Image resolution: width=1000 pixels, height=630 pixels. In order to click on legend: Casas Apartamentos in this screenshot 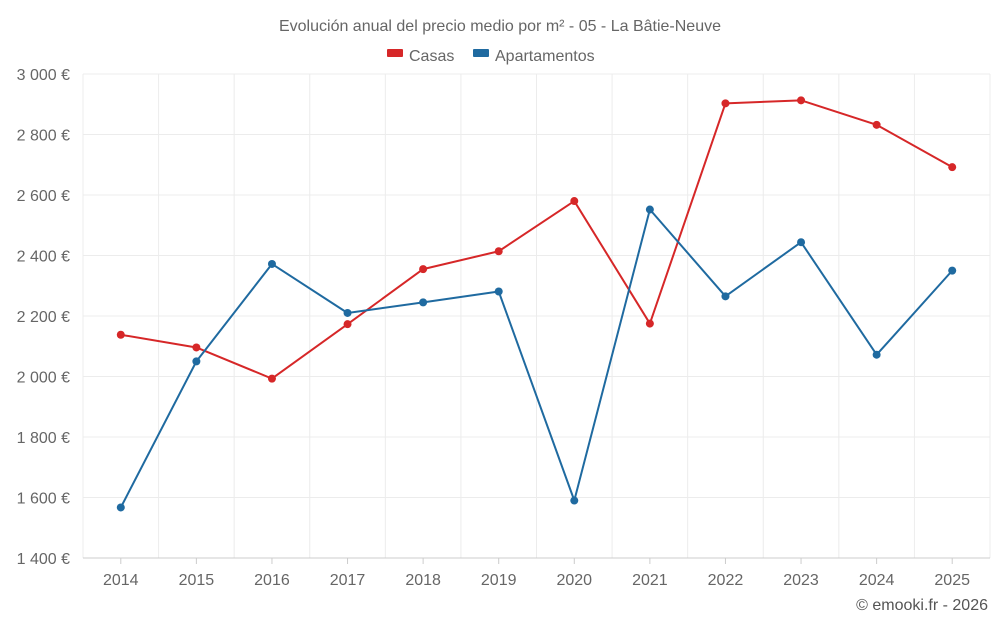, I will do `click(491, 56)`.